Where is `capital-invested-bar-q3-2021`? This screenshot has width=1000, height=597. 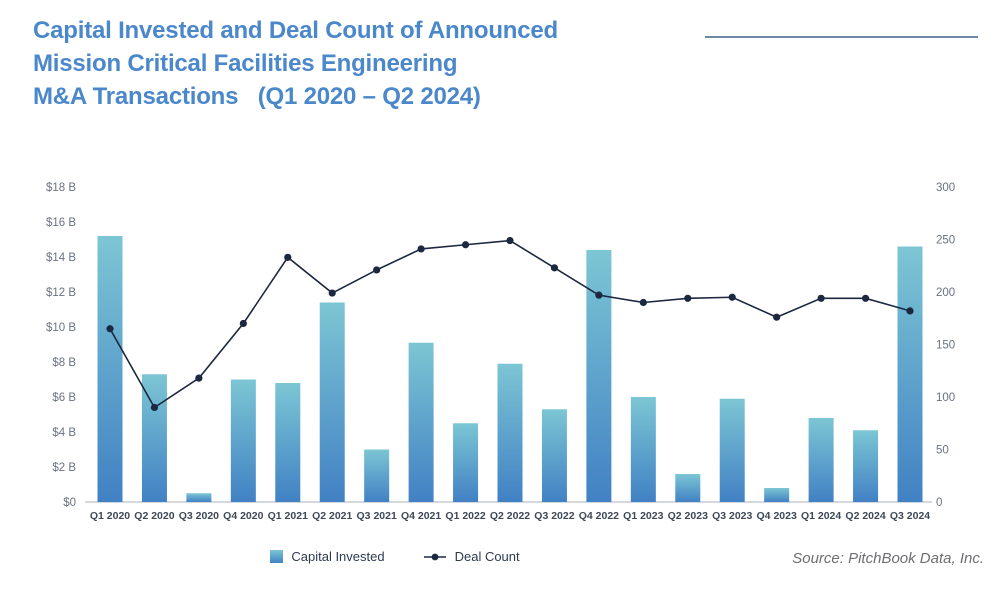 capital-invested-bar-q3-2021 is located at coordinates (377, 475).